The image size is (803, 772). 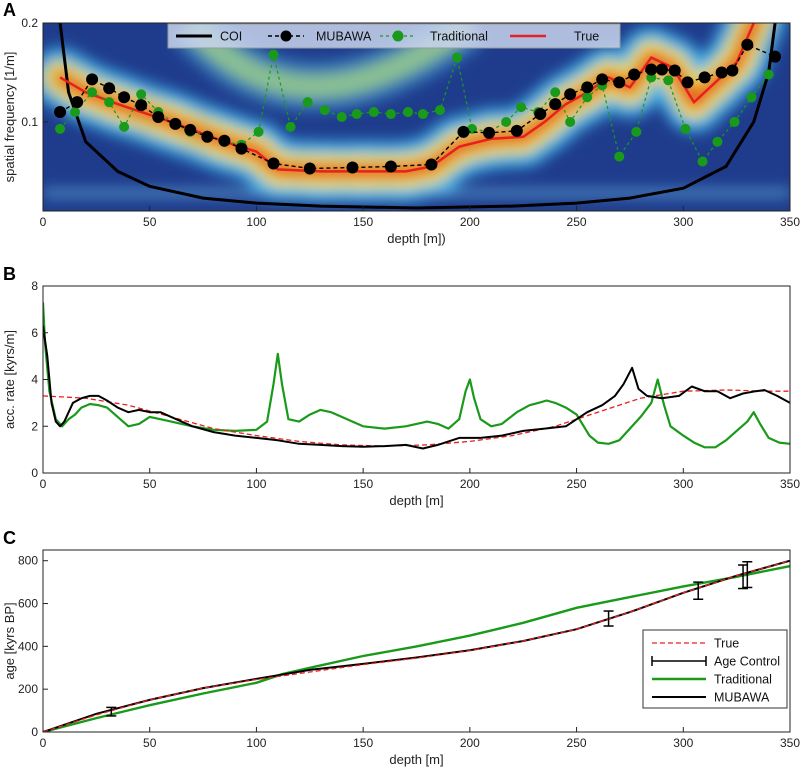 I want to click on y-tick-label: 800, so click(x=28, y=561).